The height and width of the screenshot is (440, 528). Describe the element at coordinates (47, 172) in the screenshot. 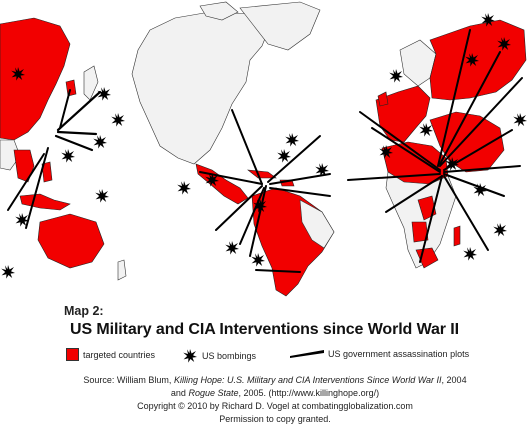

I see `philippines` at that location.